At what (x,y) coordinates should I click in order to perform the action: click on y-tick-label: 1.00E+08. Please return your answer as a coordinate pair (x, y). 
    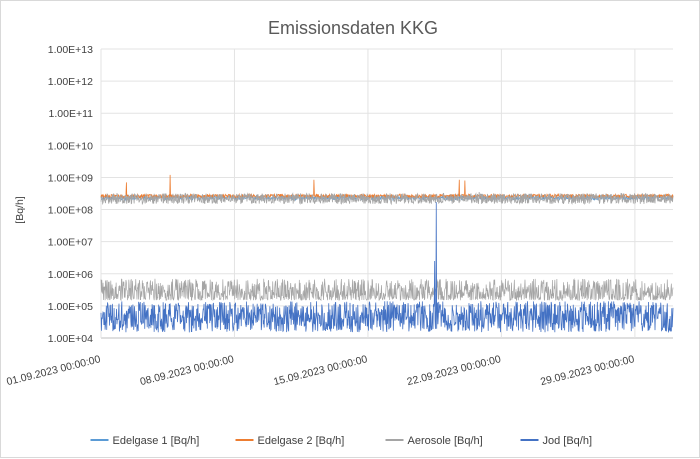
    Looking at the image, I should click on (70, 211).